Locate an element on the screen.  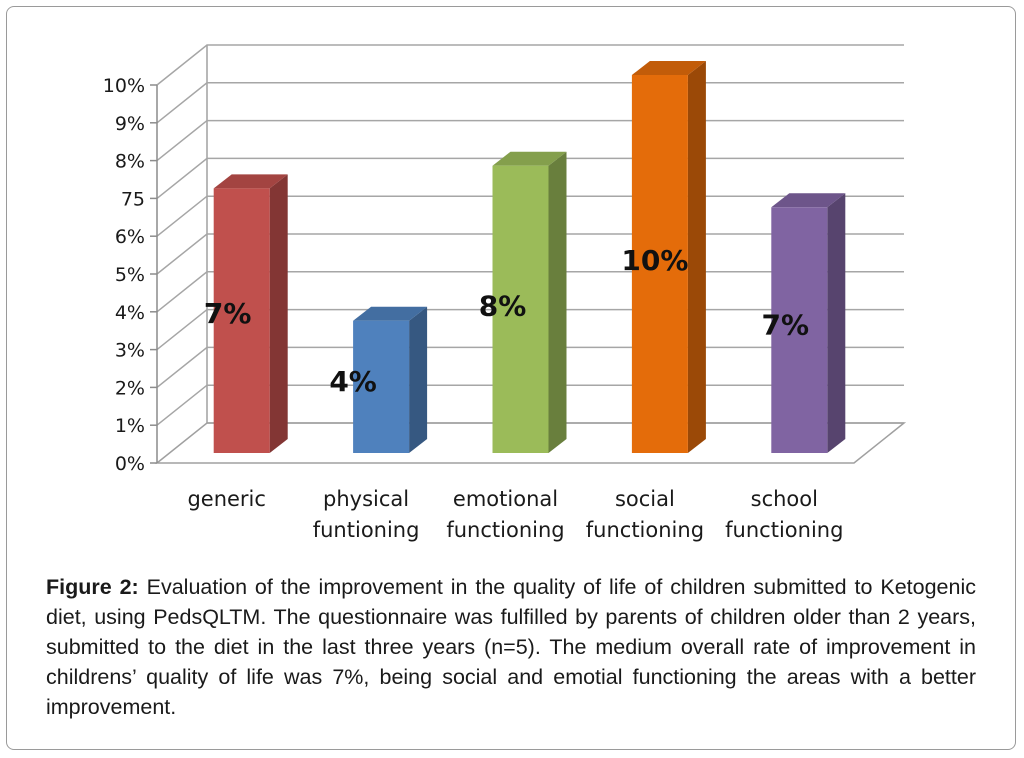
x-category-label: funtioning is located at coordinates (366, 530).